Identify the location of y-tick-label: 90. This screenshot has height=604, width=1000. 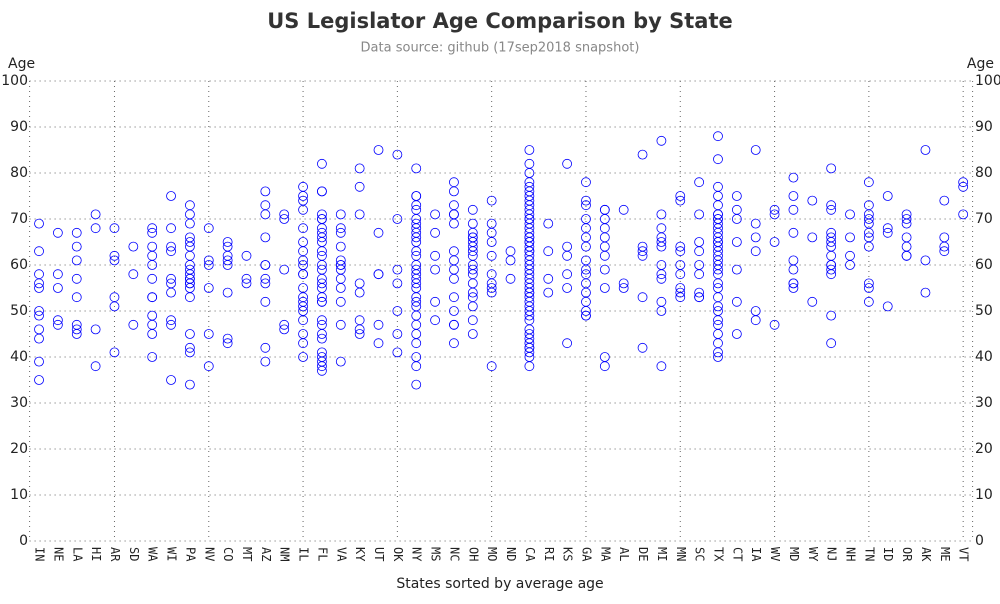
(19, 127).